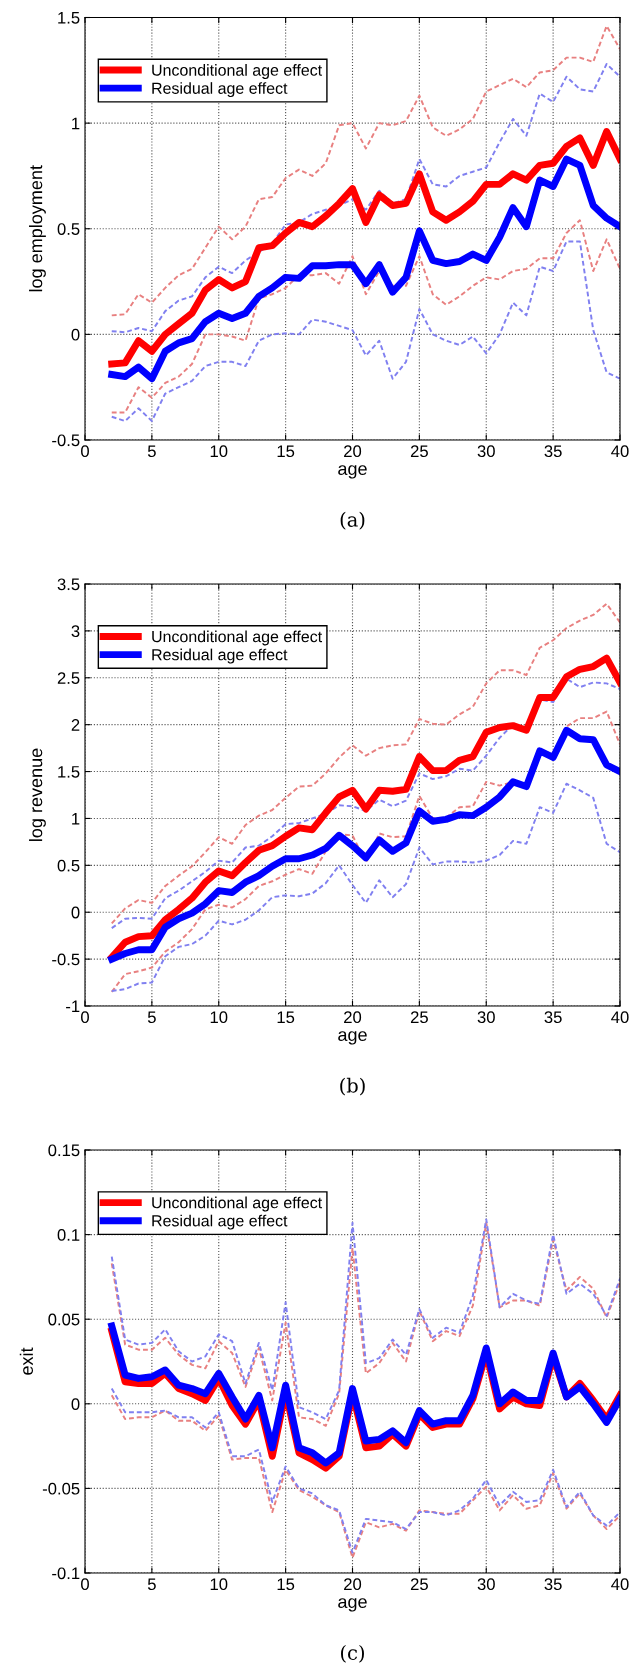 The image size is (632, 1664). I want to click on y-tick-label: 0.05, so click(64, 1319).